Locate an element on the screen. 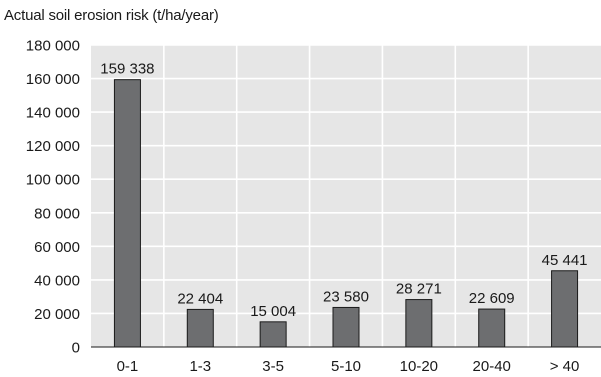  x-tick-label: > 40 is located at coordinates (565, 366).